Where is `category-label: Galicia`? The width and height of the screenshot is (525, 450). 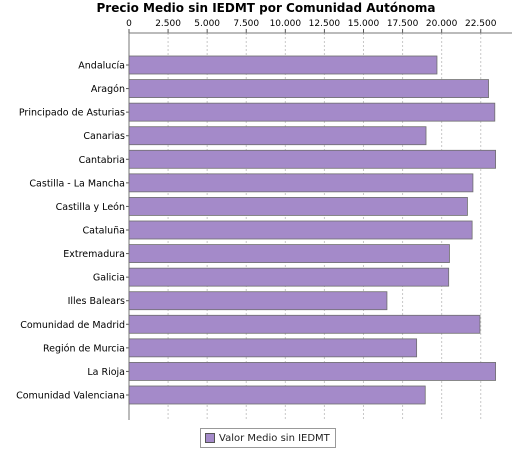 category-label: Galicia is located at coordinates (109, 278).